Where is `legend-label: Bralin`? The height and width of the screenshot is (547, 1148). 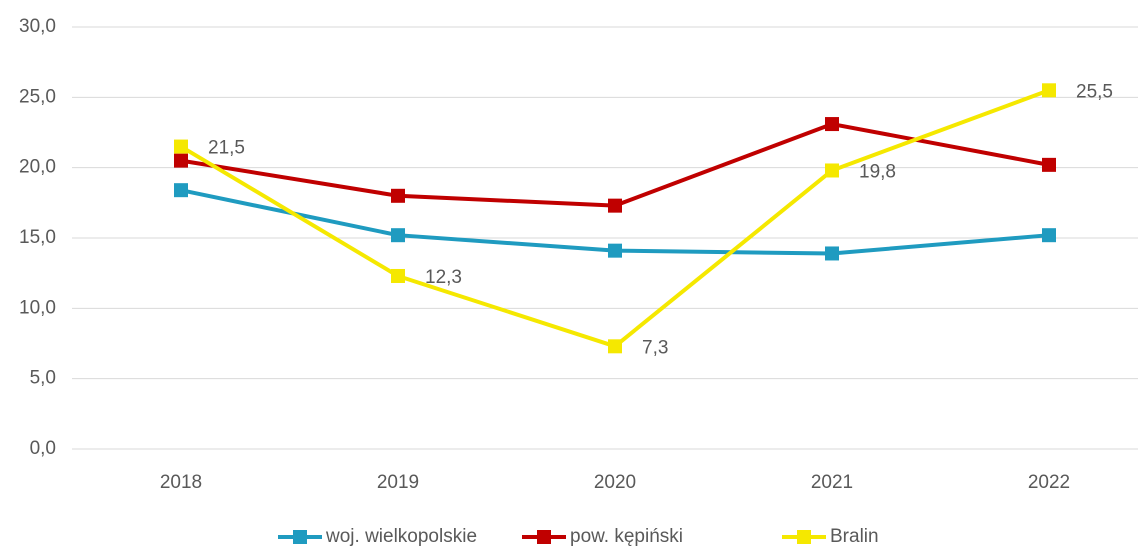
legend-label: Bralin is located at coordinates (854, 536).